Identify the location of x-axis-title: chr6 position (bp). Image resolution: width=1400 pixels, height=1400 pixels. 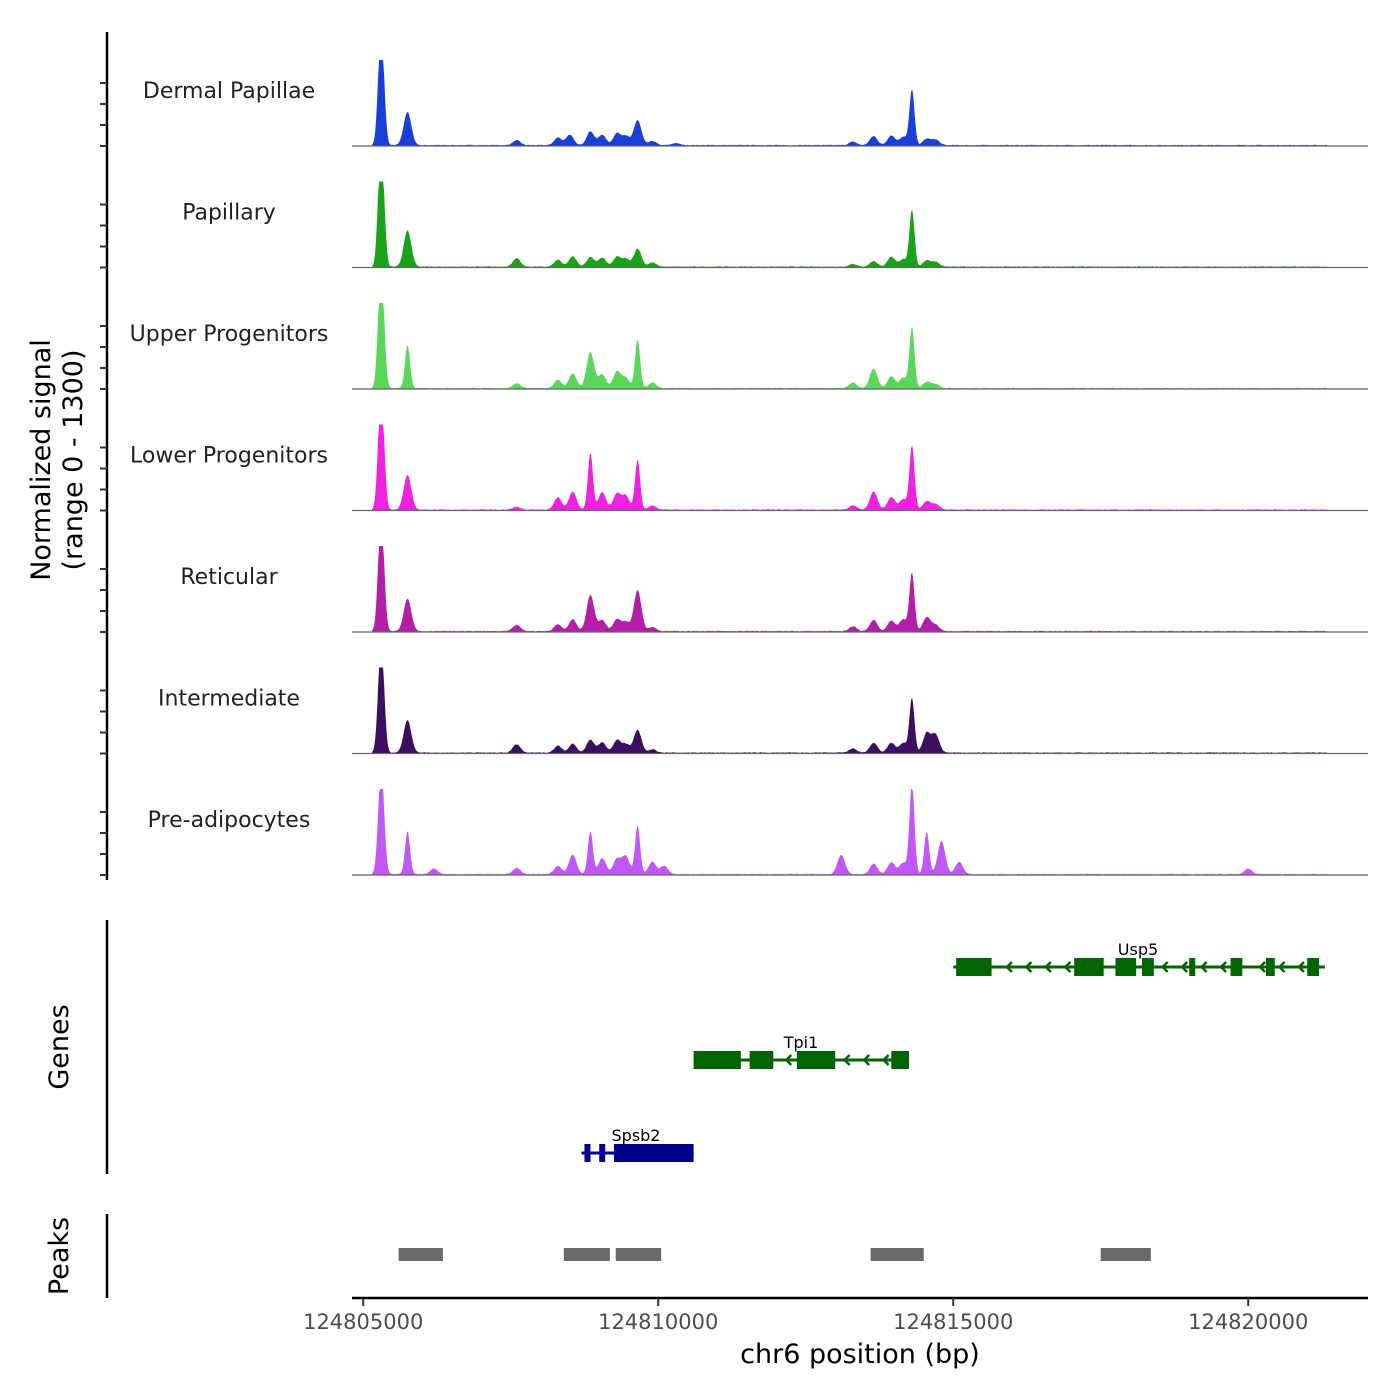
(860, 1354).